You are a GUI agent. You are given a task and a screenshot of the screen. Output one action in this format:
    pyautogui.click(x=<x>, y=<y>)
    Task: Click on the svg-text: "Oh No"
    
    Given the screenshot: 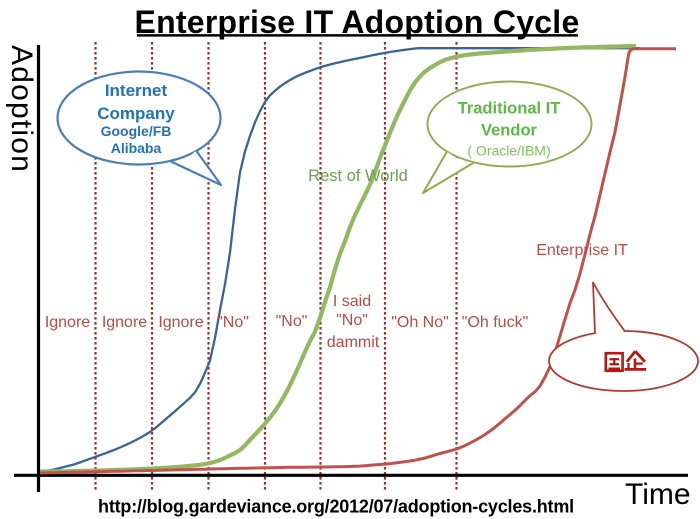 What is the action you would take?
    pyautogui.click(x=420, y=322)
    